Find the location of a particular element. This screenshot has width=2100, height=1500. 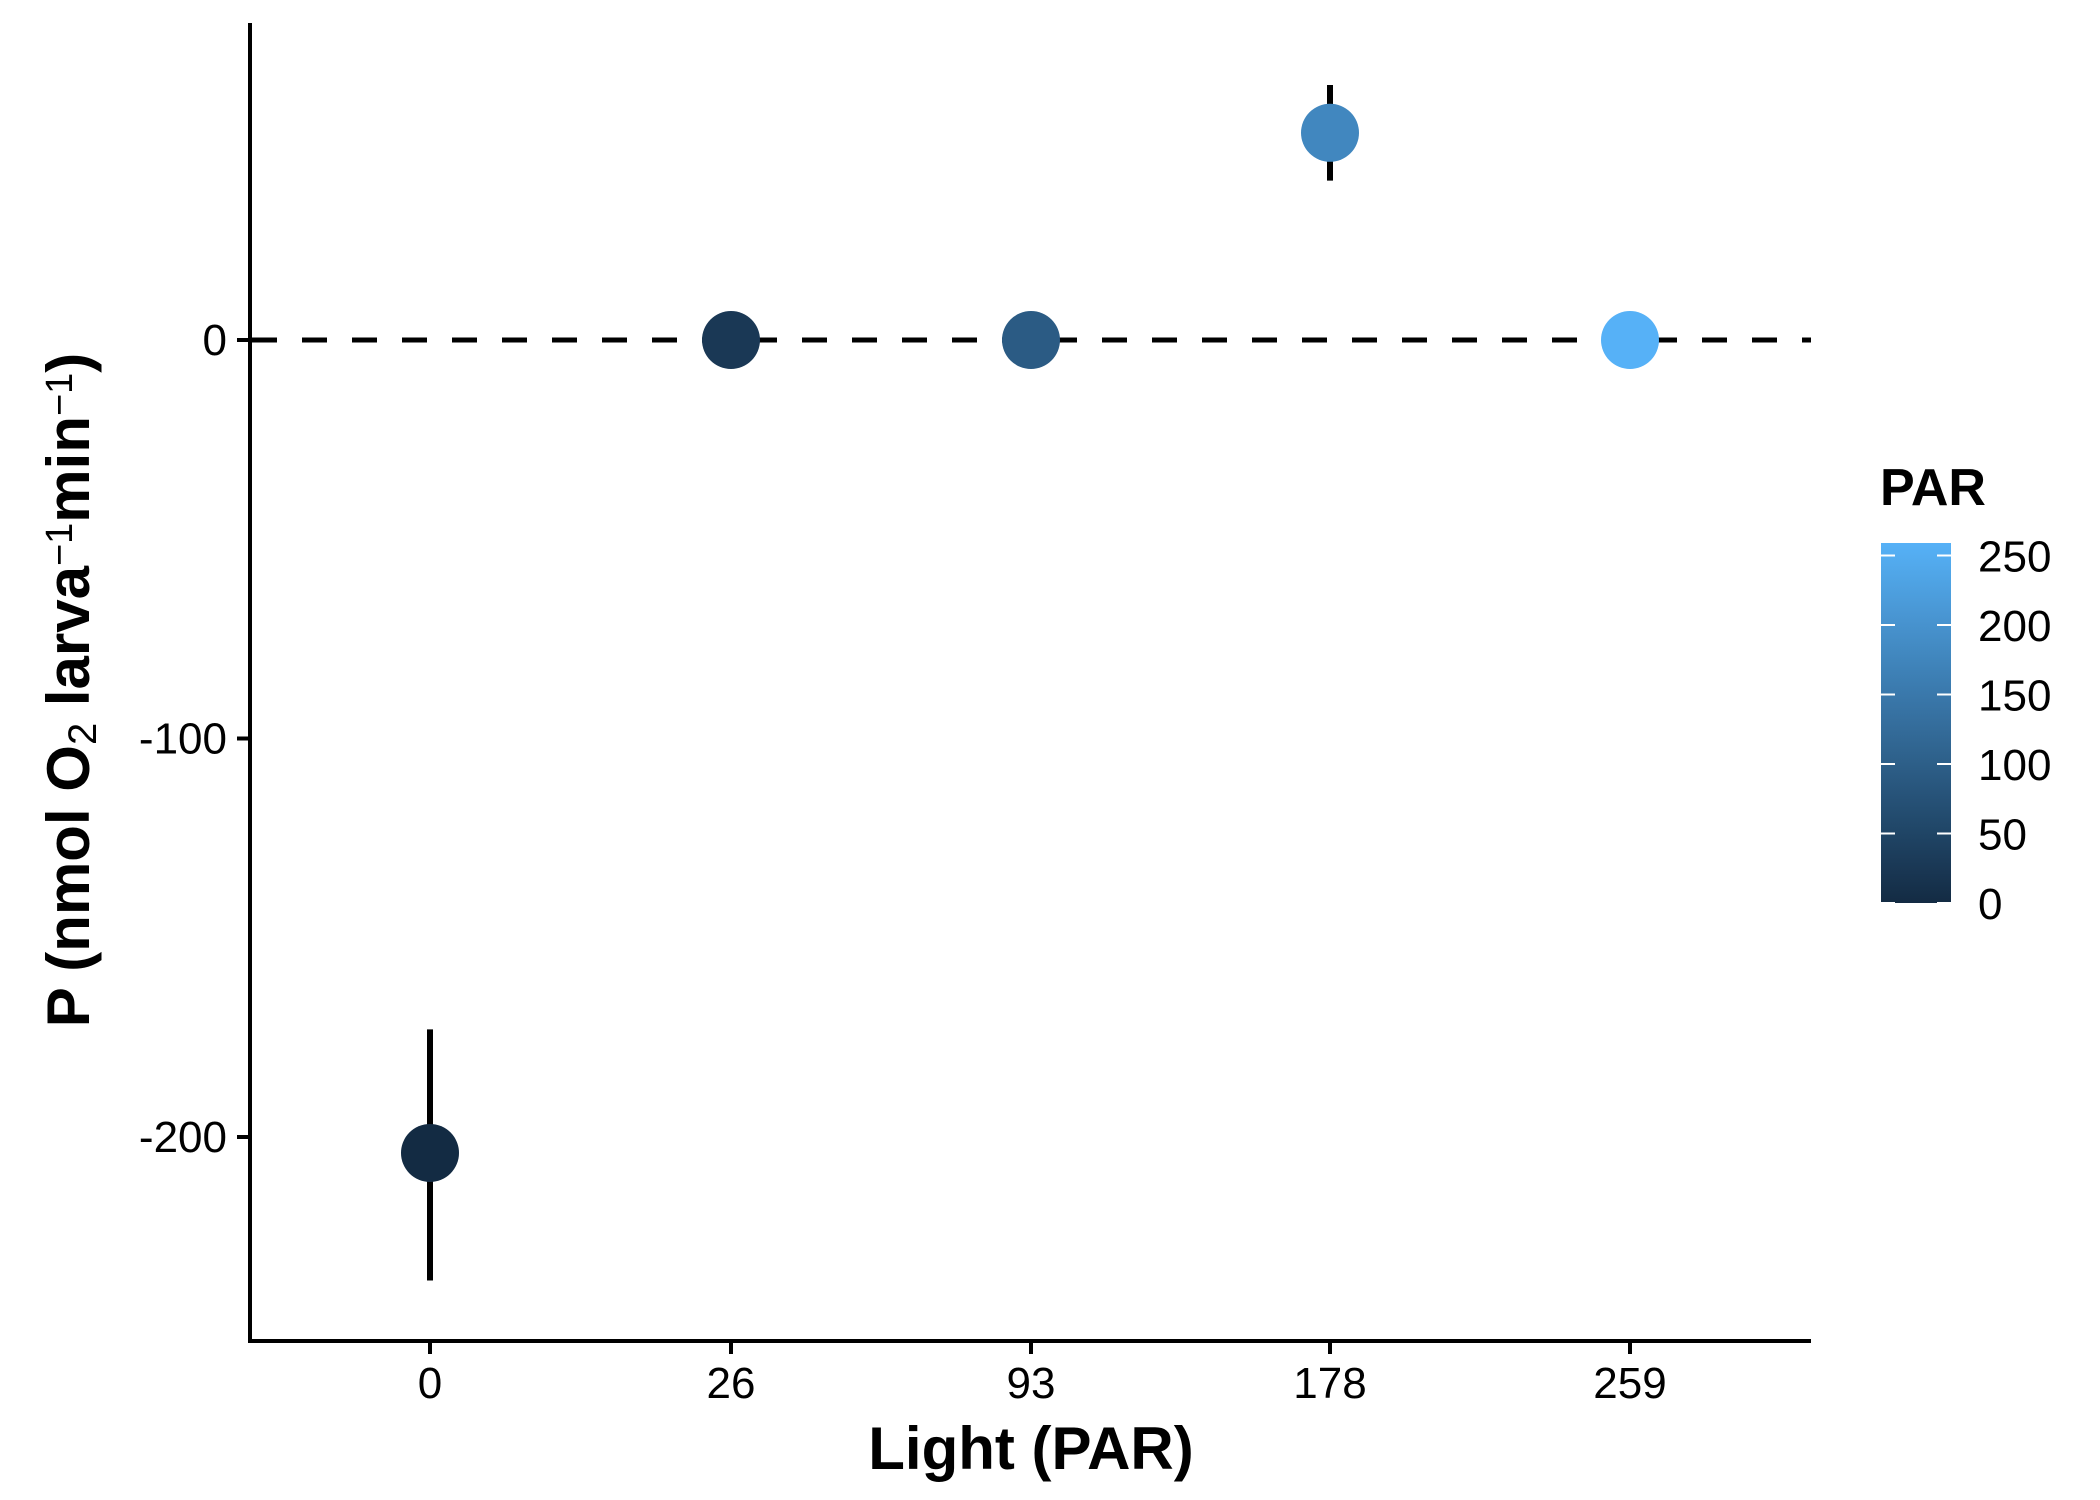

x-tick-label: 93 is located at coordinates (1031, 1383).